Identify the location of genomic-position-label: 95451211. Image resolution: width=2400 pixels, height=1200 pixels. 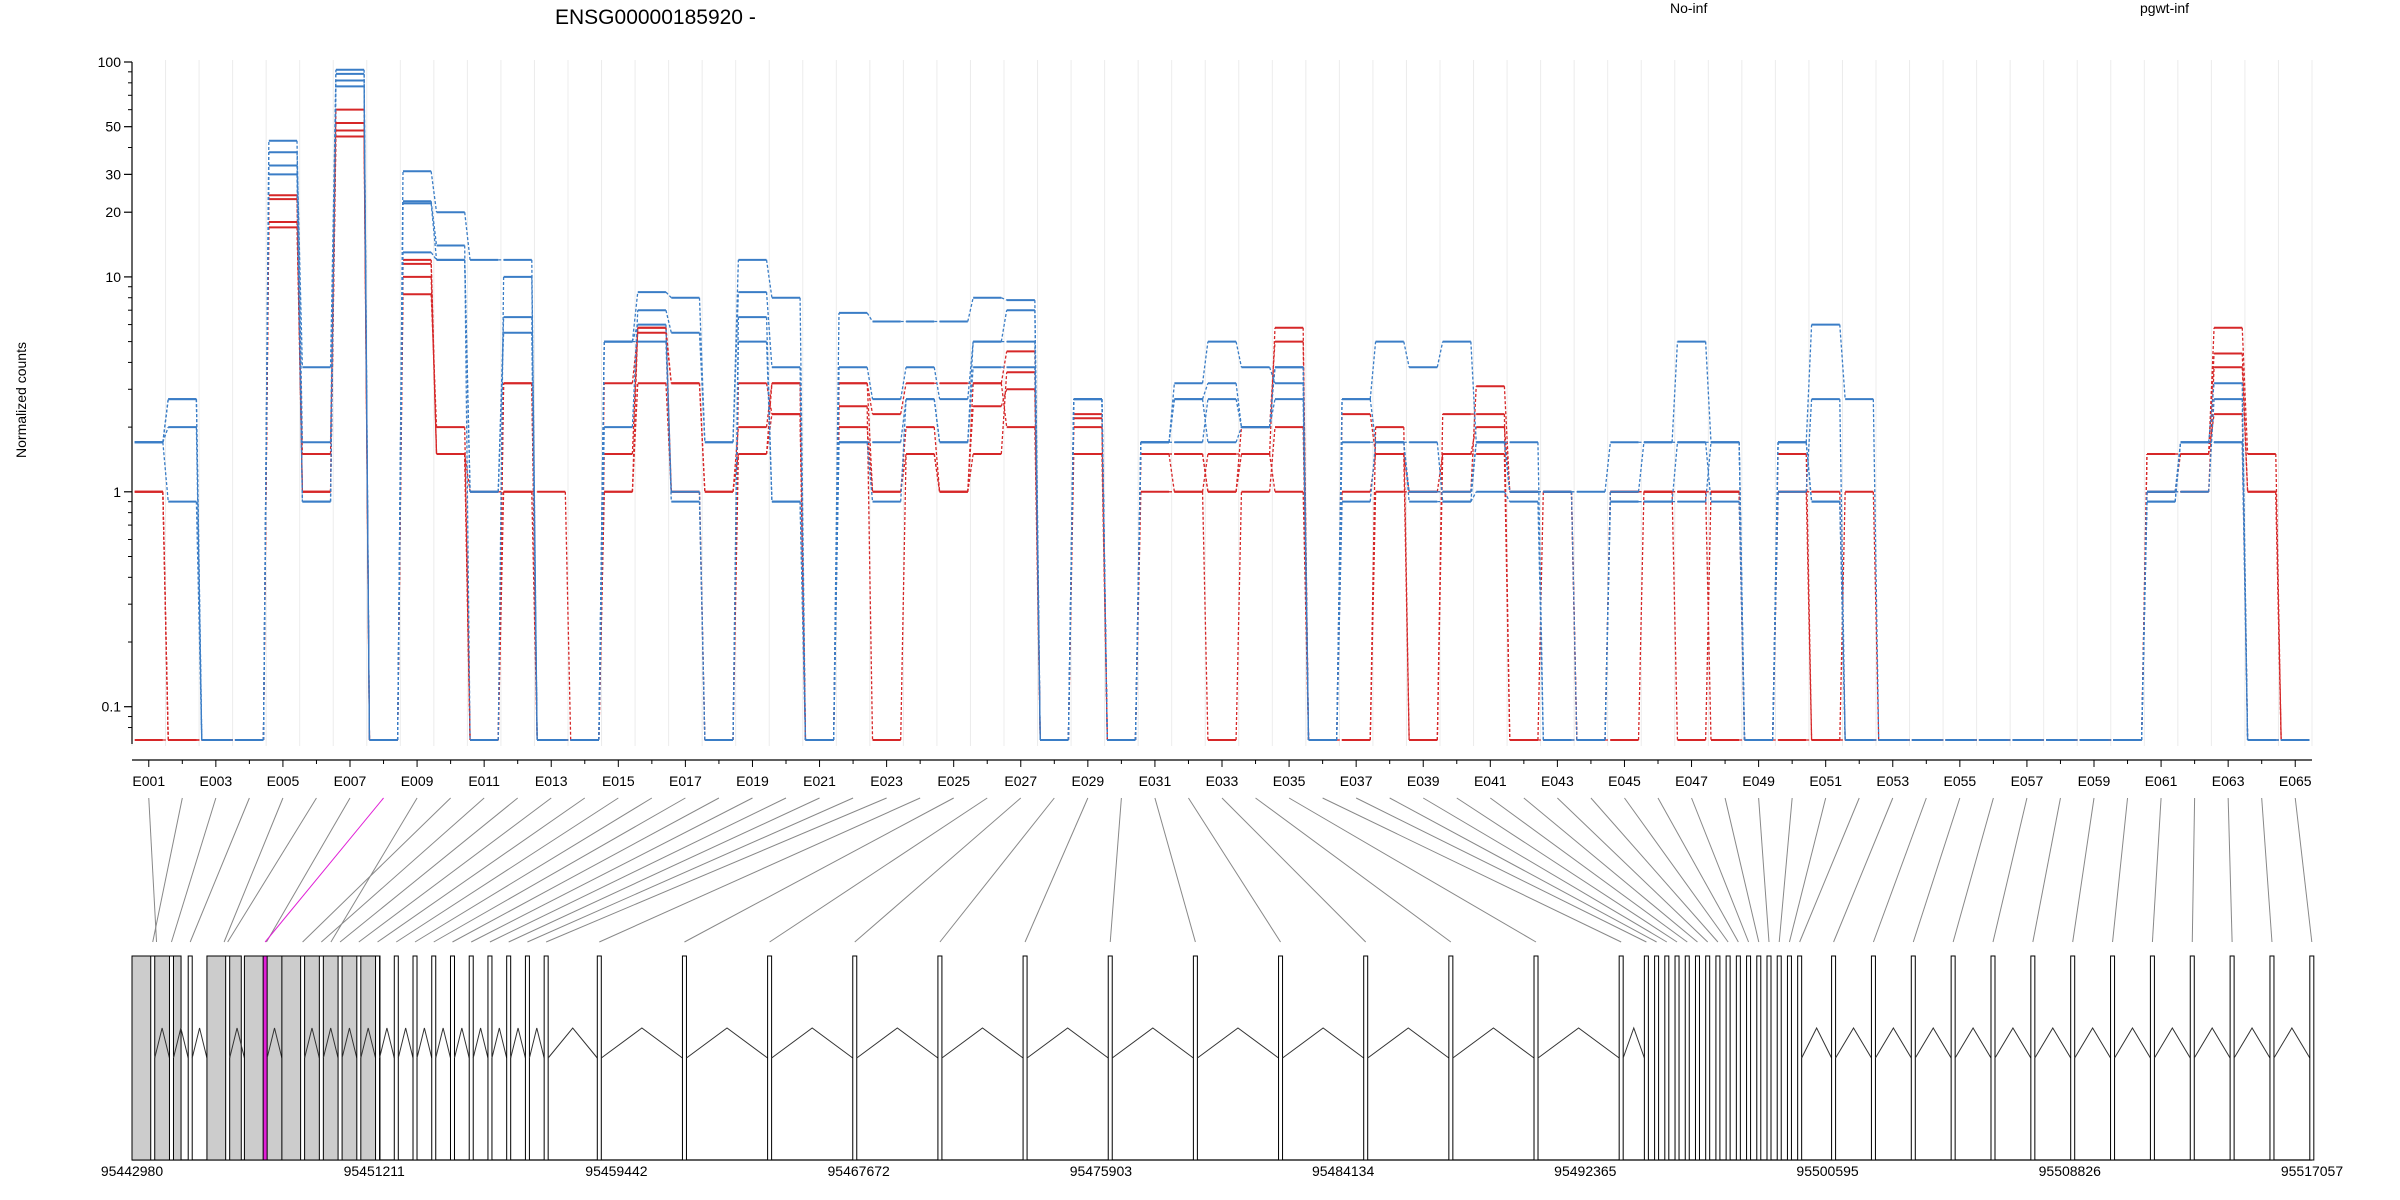
(374, 1171).